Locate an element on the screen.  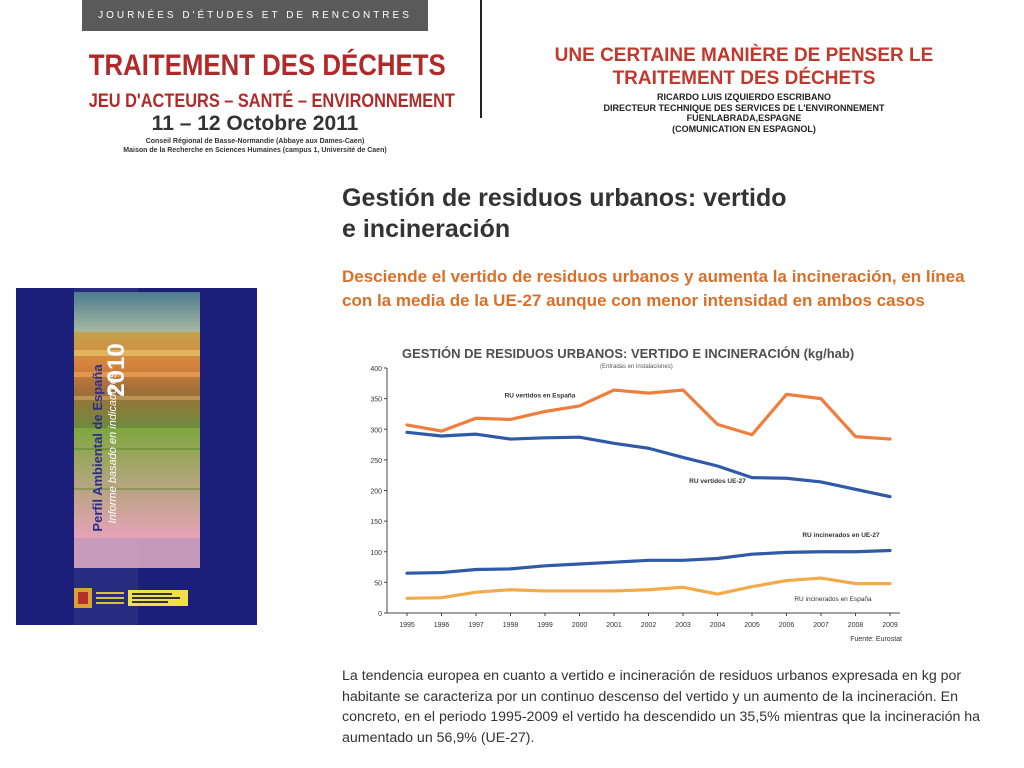
chart-note: (Entradas en instalaciones) is located at coordinates (636, 367).